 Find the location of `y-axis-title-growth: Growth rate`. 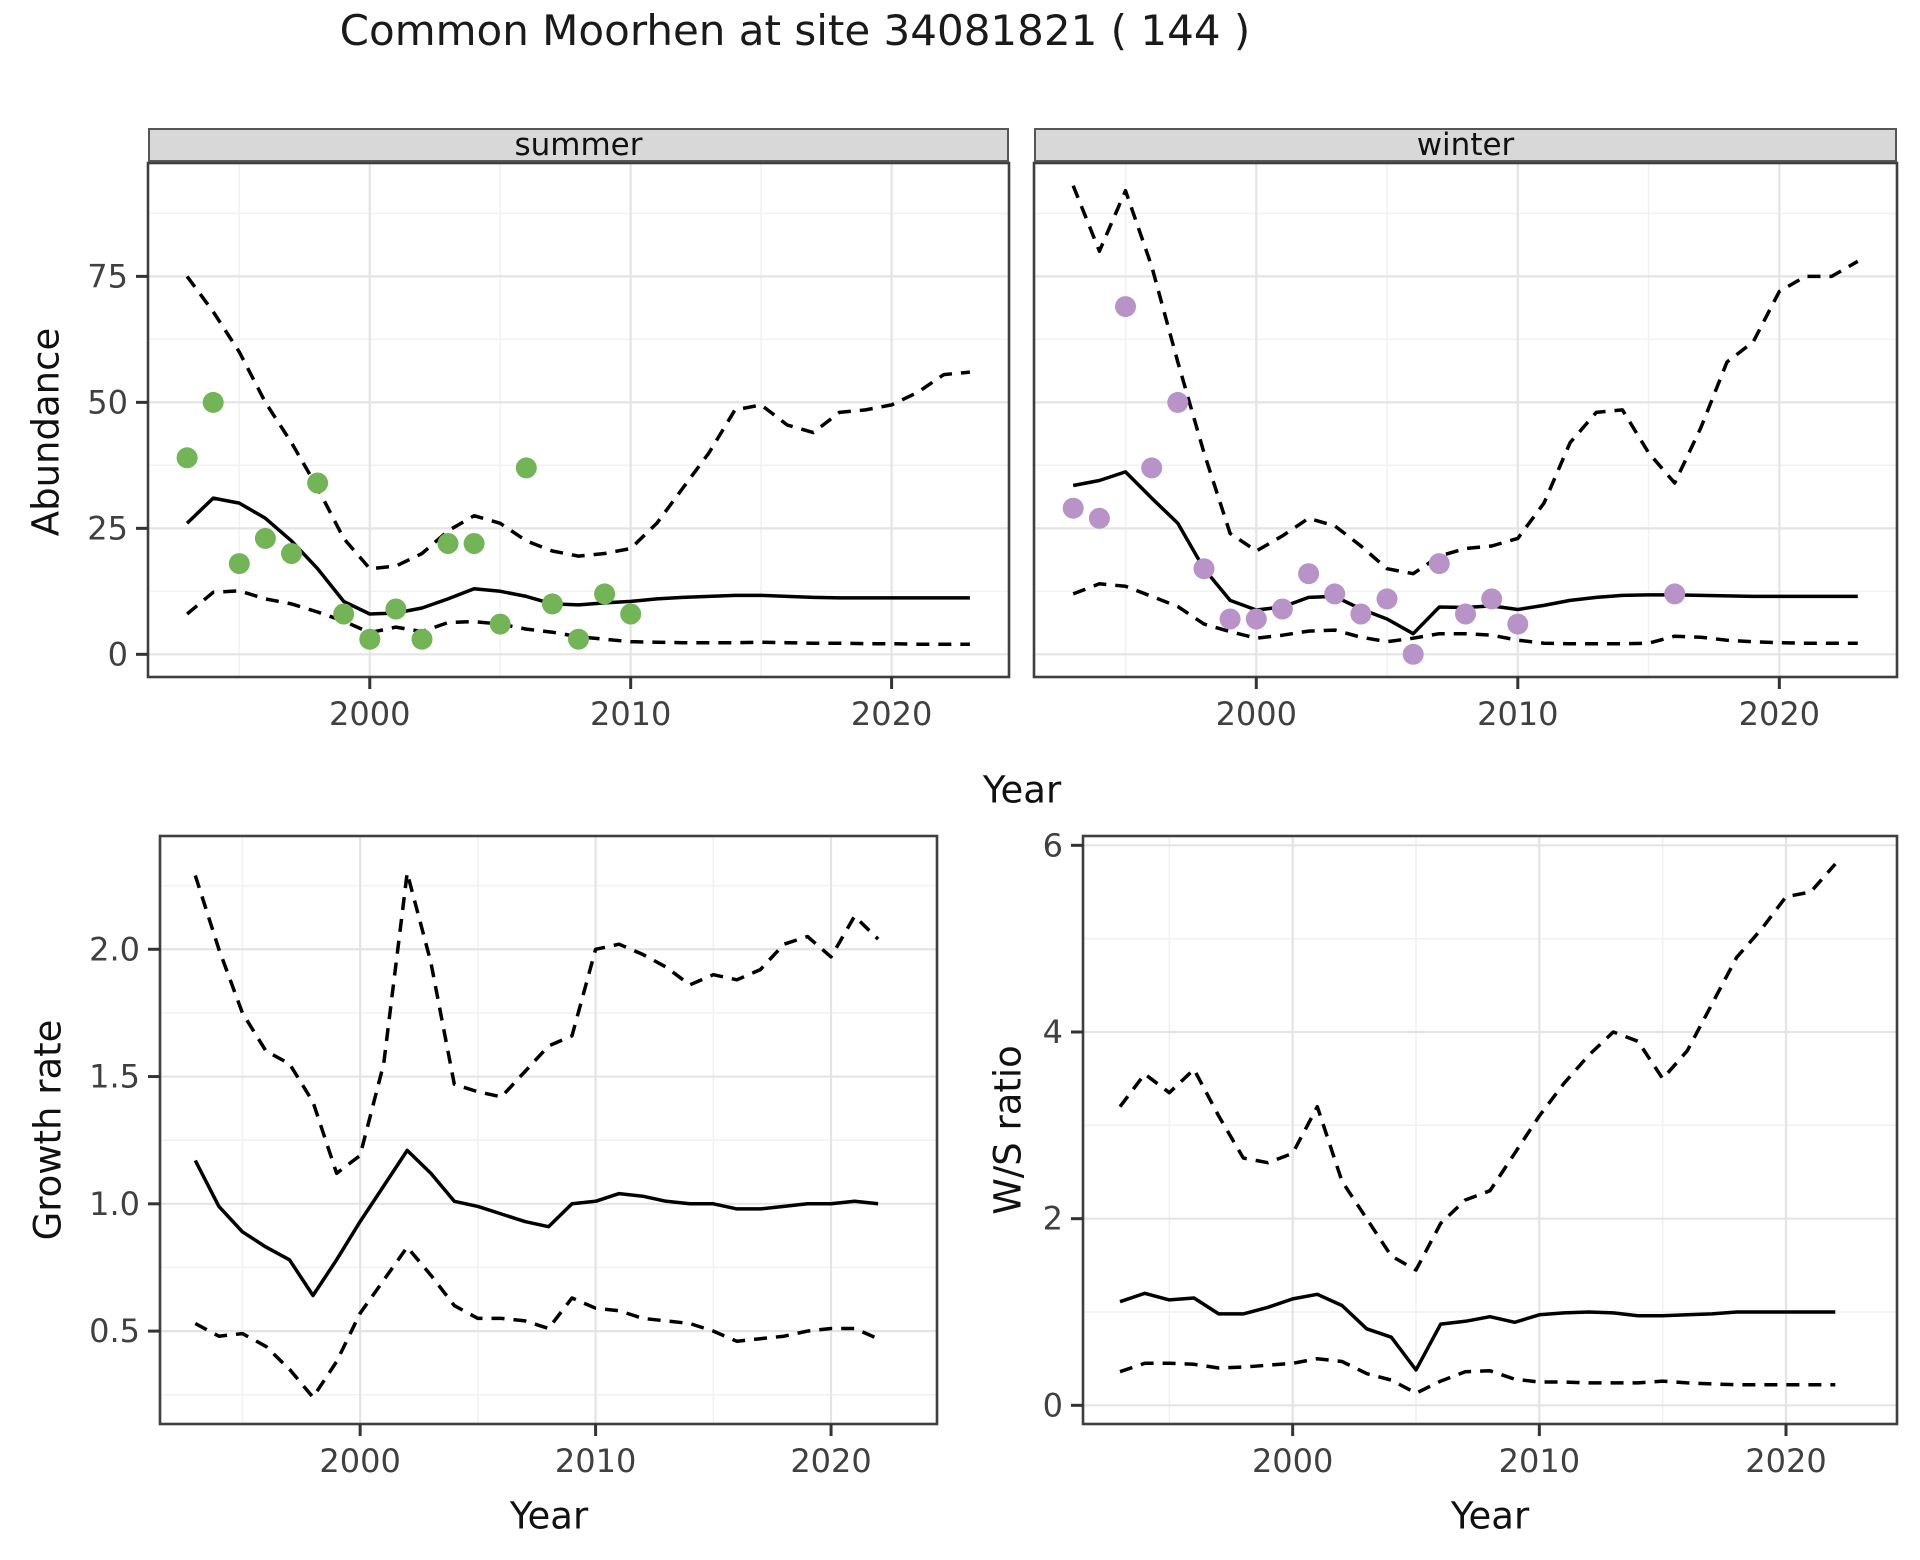

y-axis-title-growth: Growth rate is located at coordinates (48, 1130).